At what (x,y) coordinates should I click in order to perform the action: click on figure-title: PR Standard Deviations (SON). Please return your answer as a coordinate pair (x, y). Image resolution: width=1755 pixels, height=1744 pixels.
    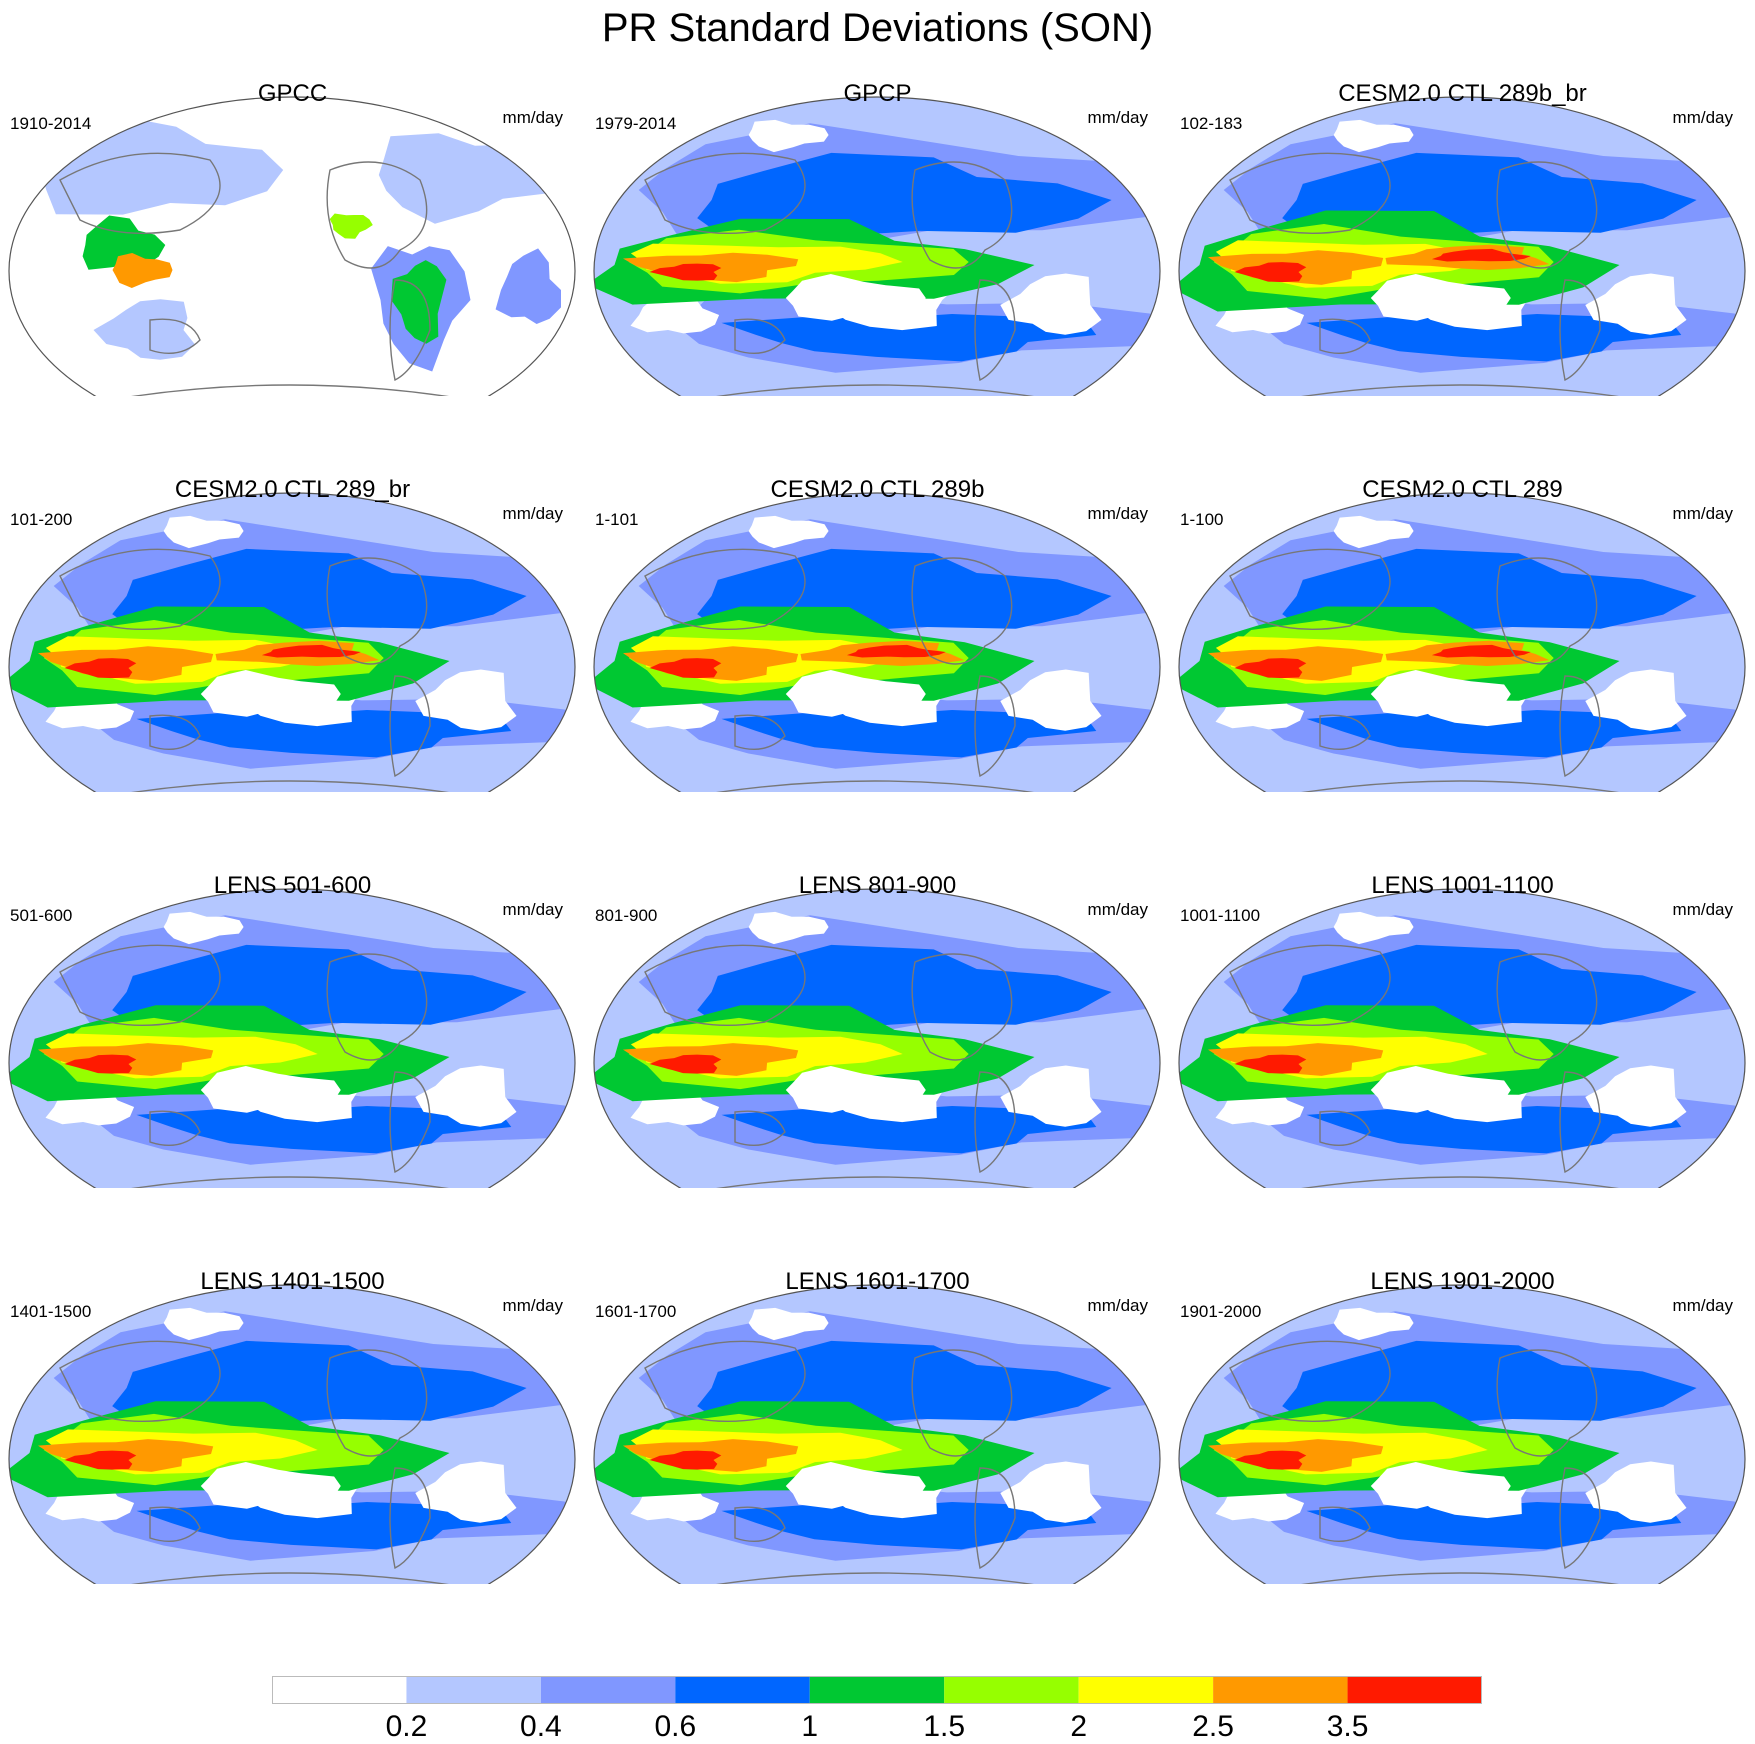
    Looking at the image, I should click on (877, 28).